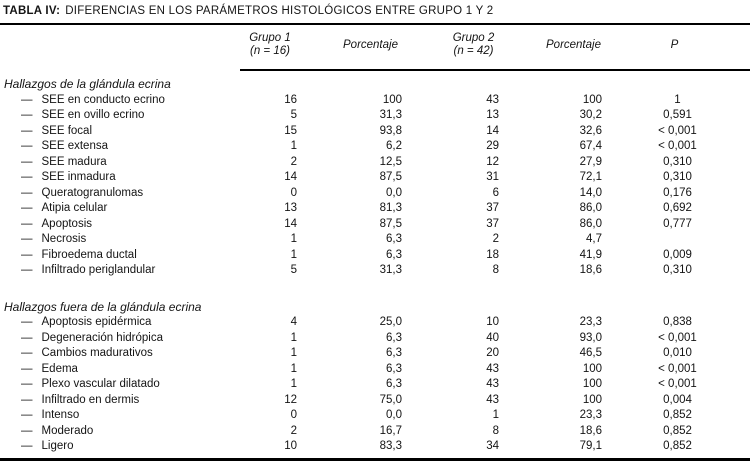  I want to click on cell-grupo1: 0, so click(293, 192).